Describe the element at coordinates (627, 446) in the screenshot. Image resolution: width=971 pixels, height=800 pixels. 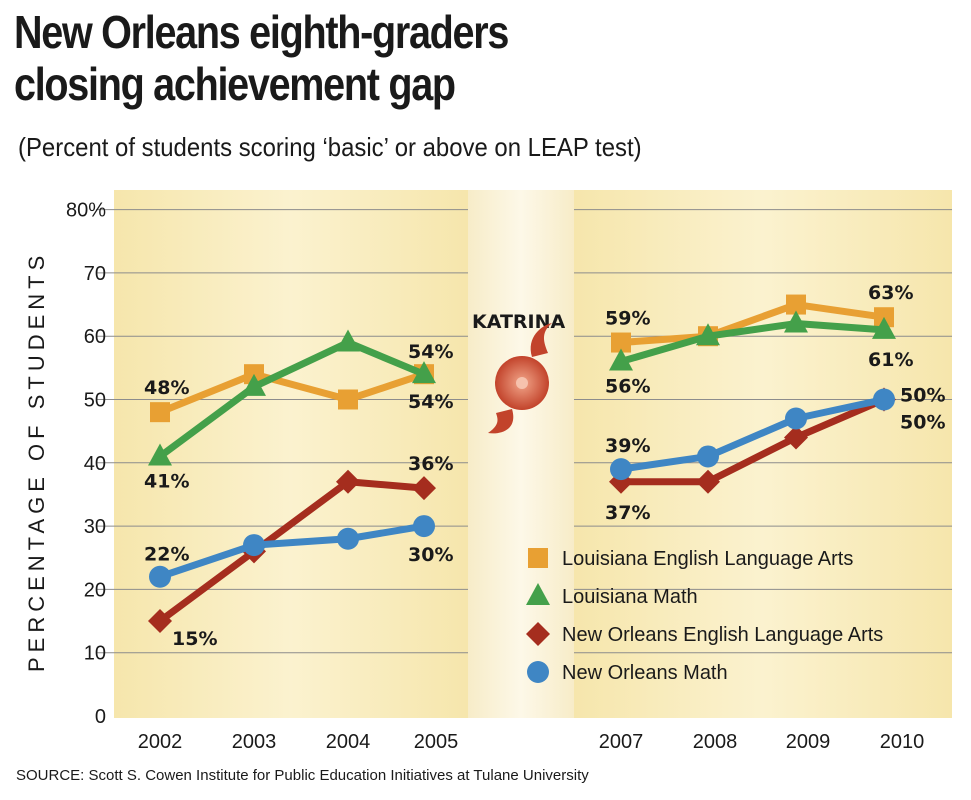
I see `data-label: 39%` at that location.